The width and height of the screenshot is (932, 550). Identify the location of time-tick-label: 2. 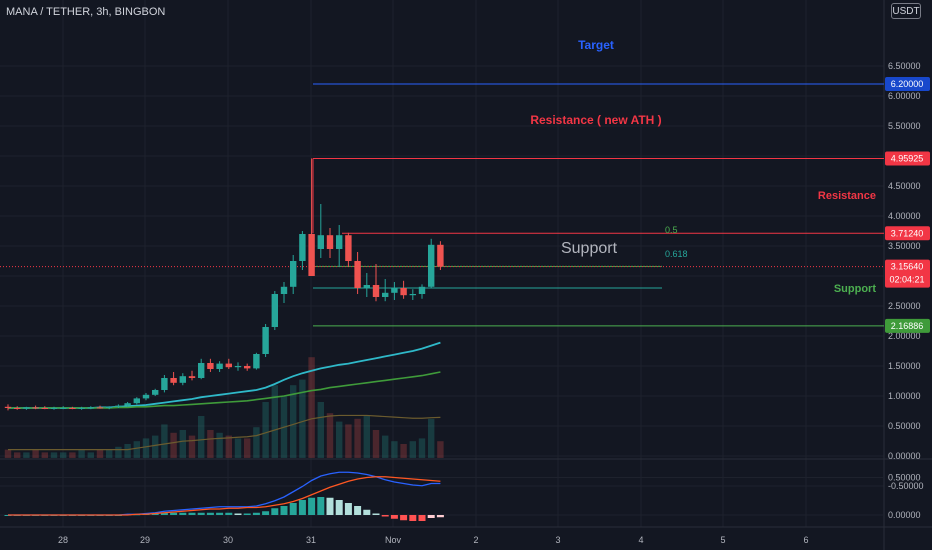
(475, 540).